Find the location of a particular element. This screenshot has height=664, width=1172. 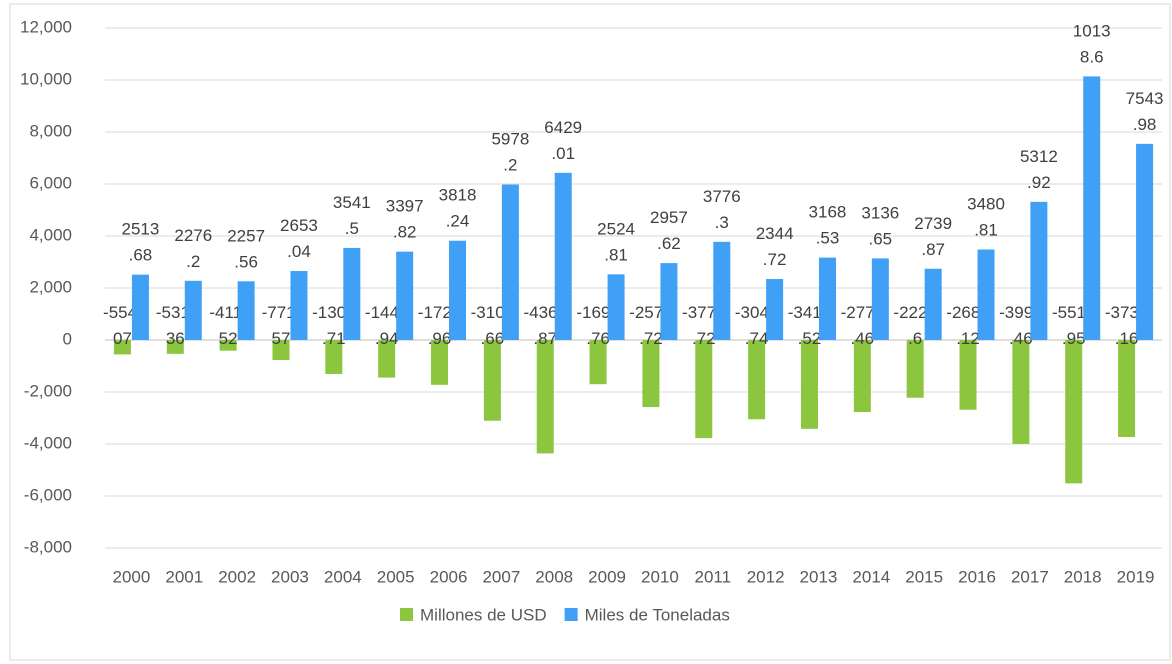

y-tick-label: 2,000 is located at coordinates (50, 286).